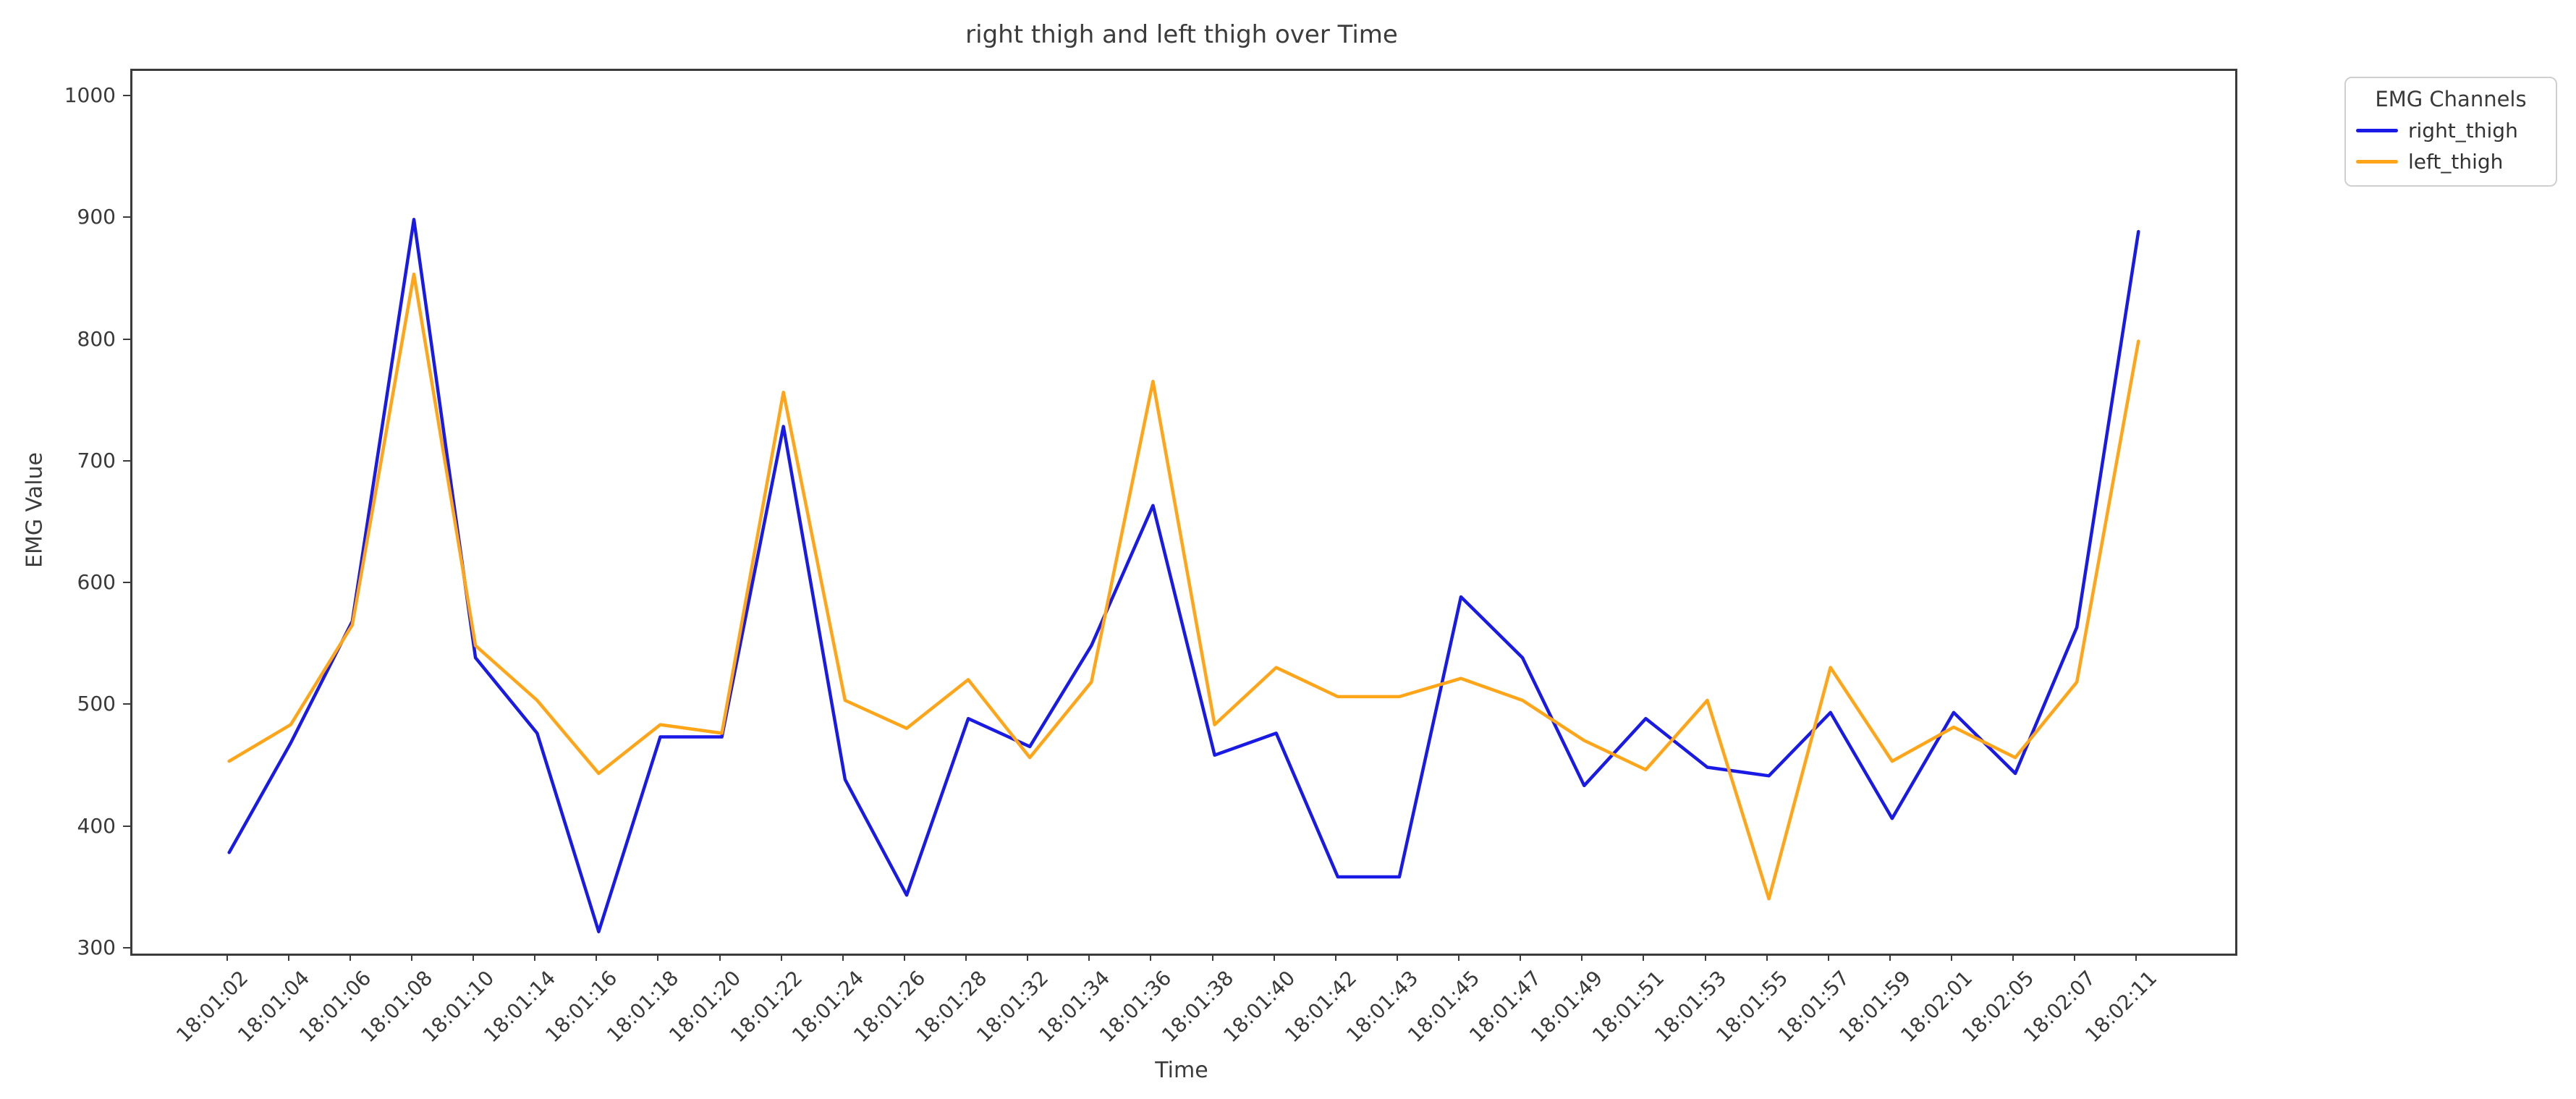 The width and height of the screenshot is (2576, 1099). Describe the element at coordinates (2463, 131) in the screenshot. I see `legend-label: right_thigh` at that location.